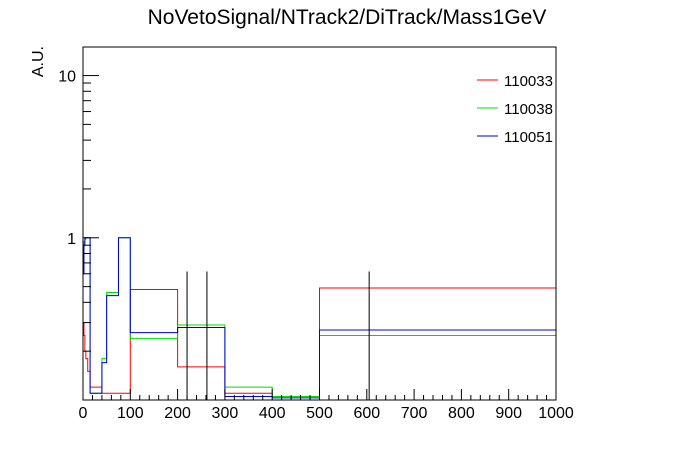 The width and height of the screenshot is (696, 472). What do you see at coordinates (319, 413) in the screenshot?
I see `x-tick-label: 500` at bounding box center [319, 413].